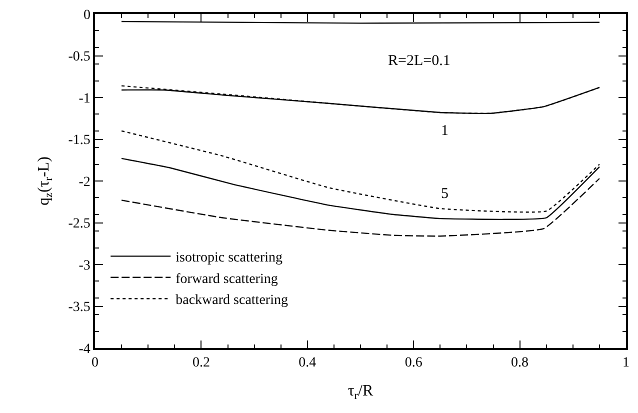 The height and width of the screenshot is (413, 638). Describe the element at coordinates (229, 258) in the screenshot. I see `legend-label: isotropic scattering` at that location.